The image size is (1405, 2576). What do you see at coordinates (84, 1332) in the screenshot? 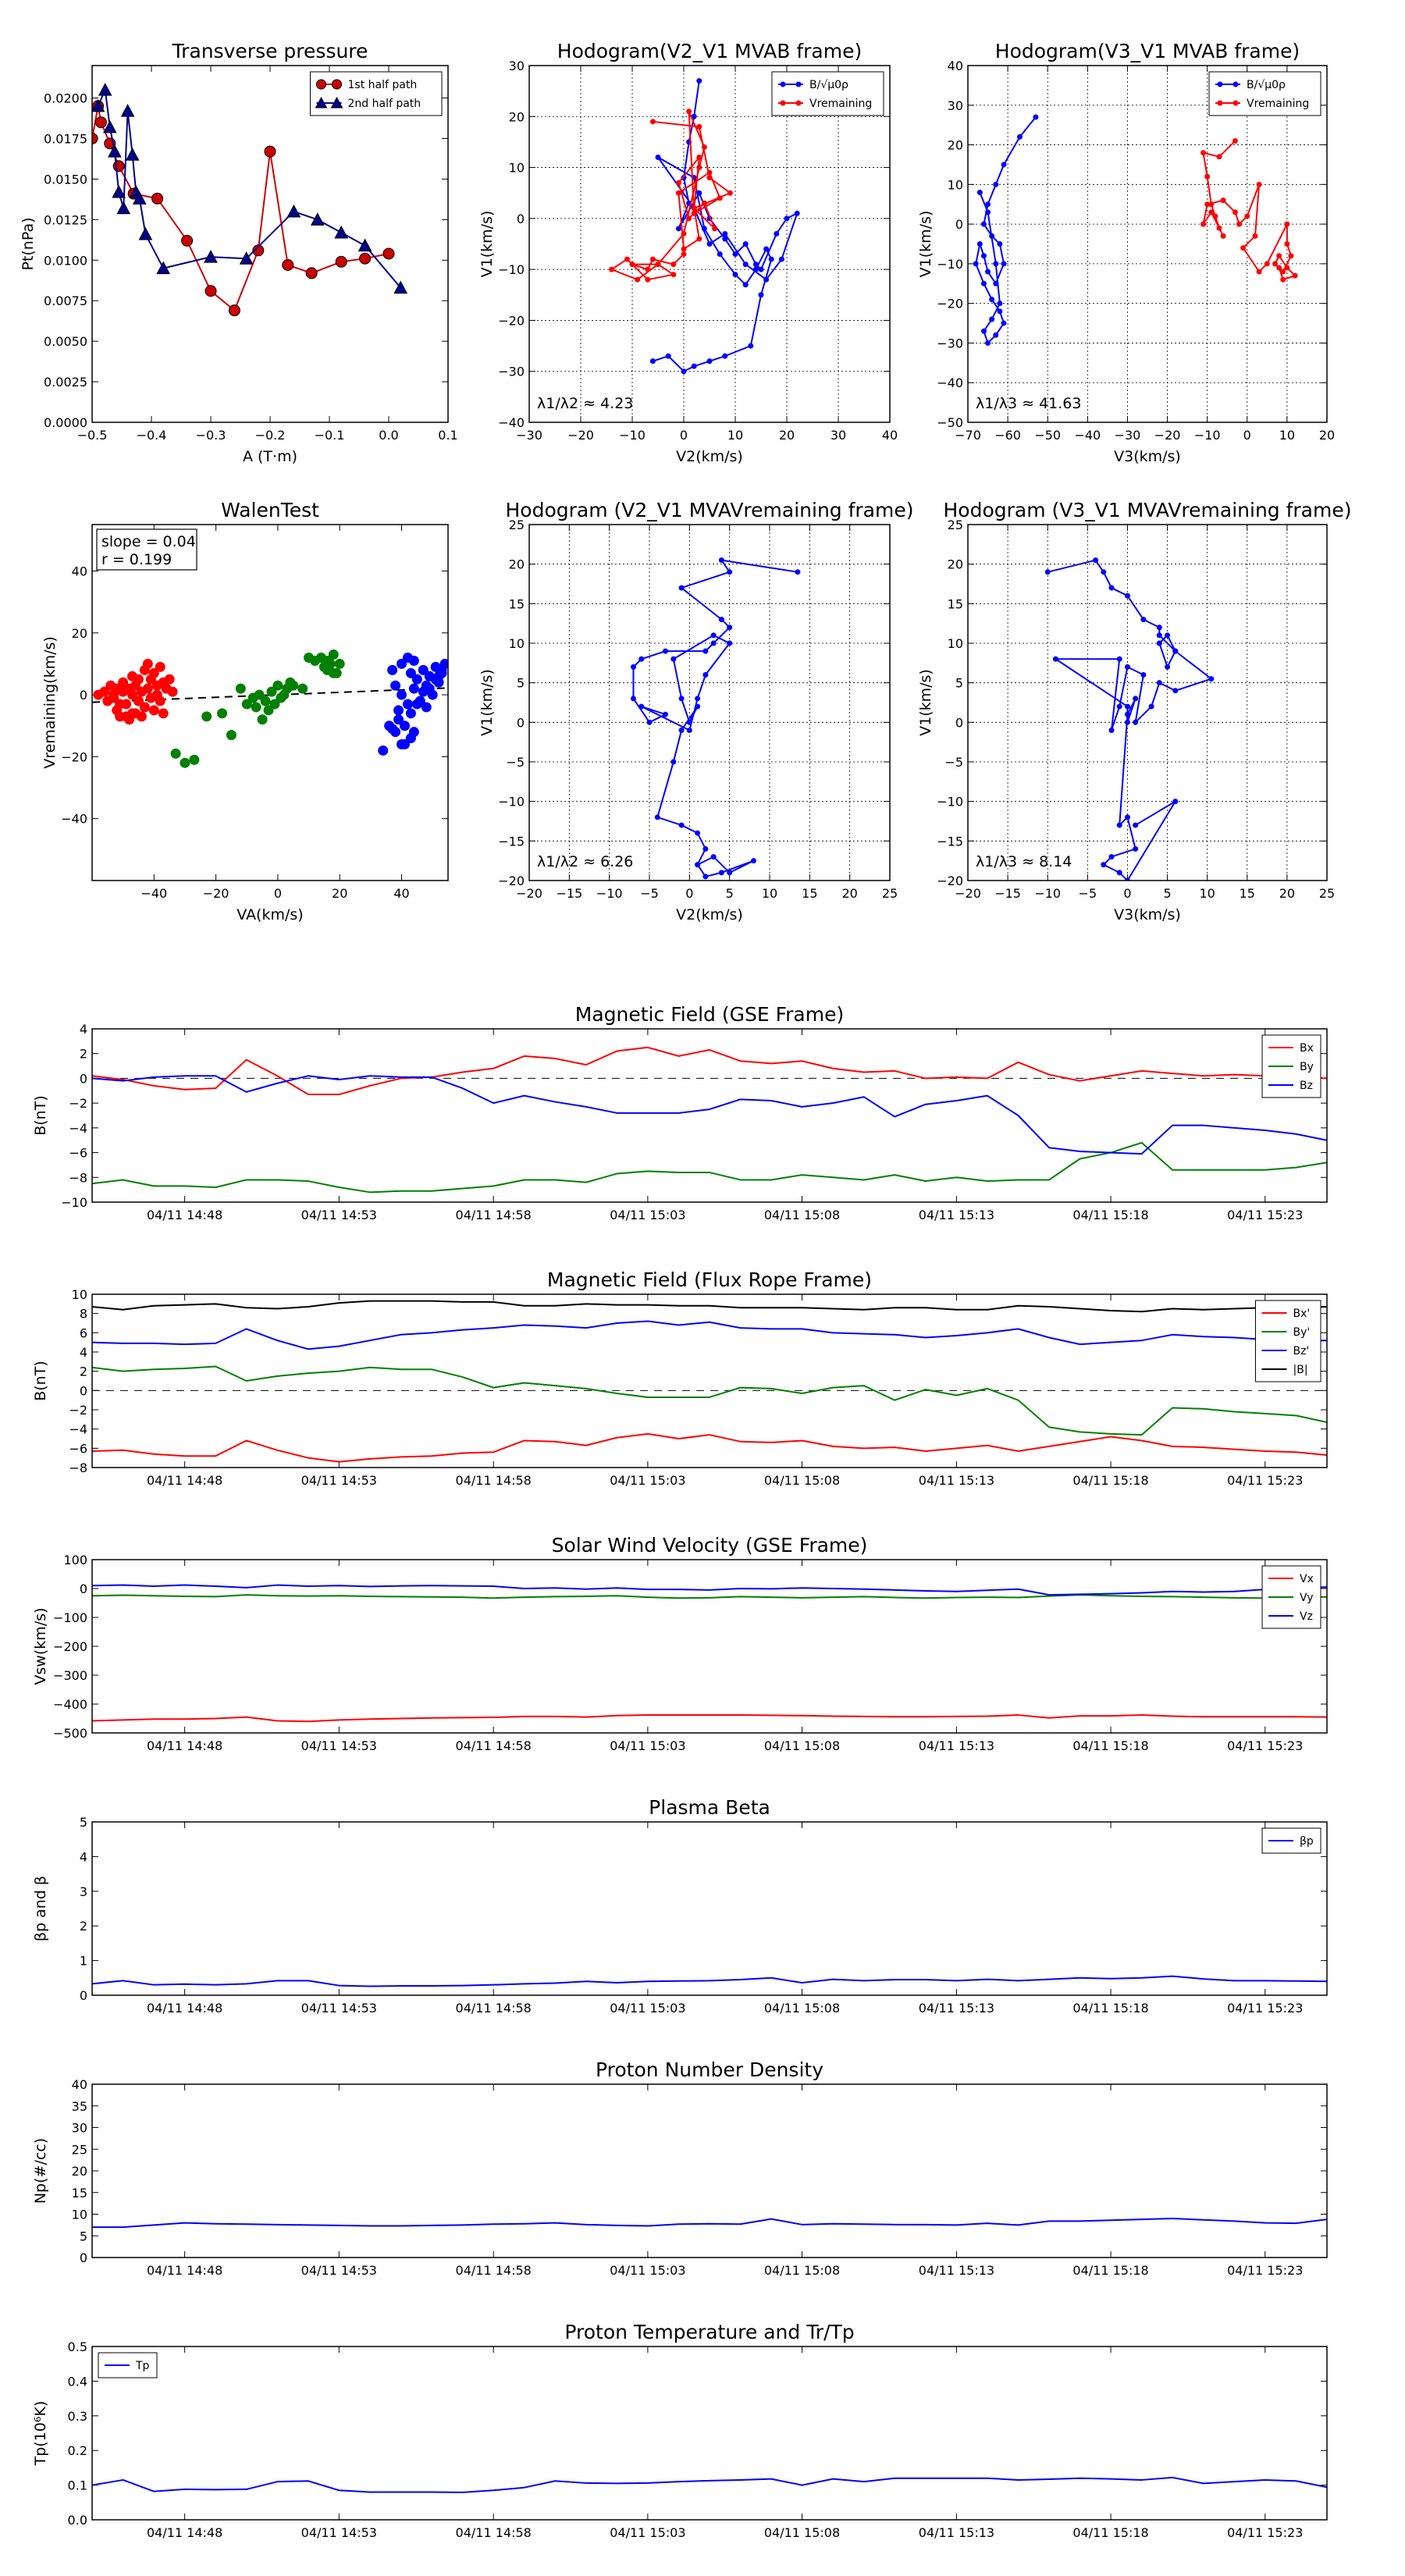
I see `y-tick-label: 6` at bounding box center [84, 1332].